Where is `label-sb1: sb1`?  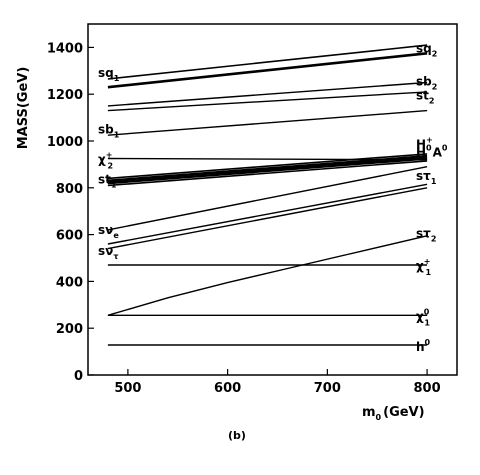 label-sb1: sb1 is located at coordinates (109, 130).